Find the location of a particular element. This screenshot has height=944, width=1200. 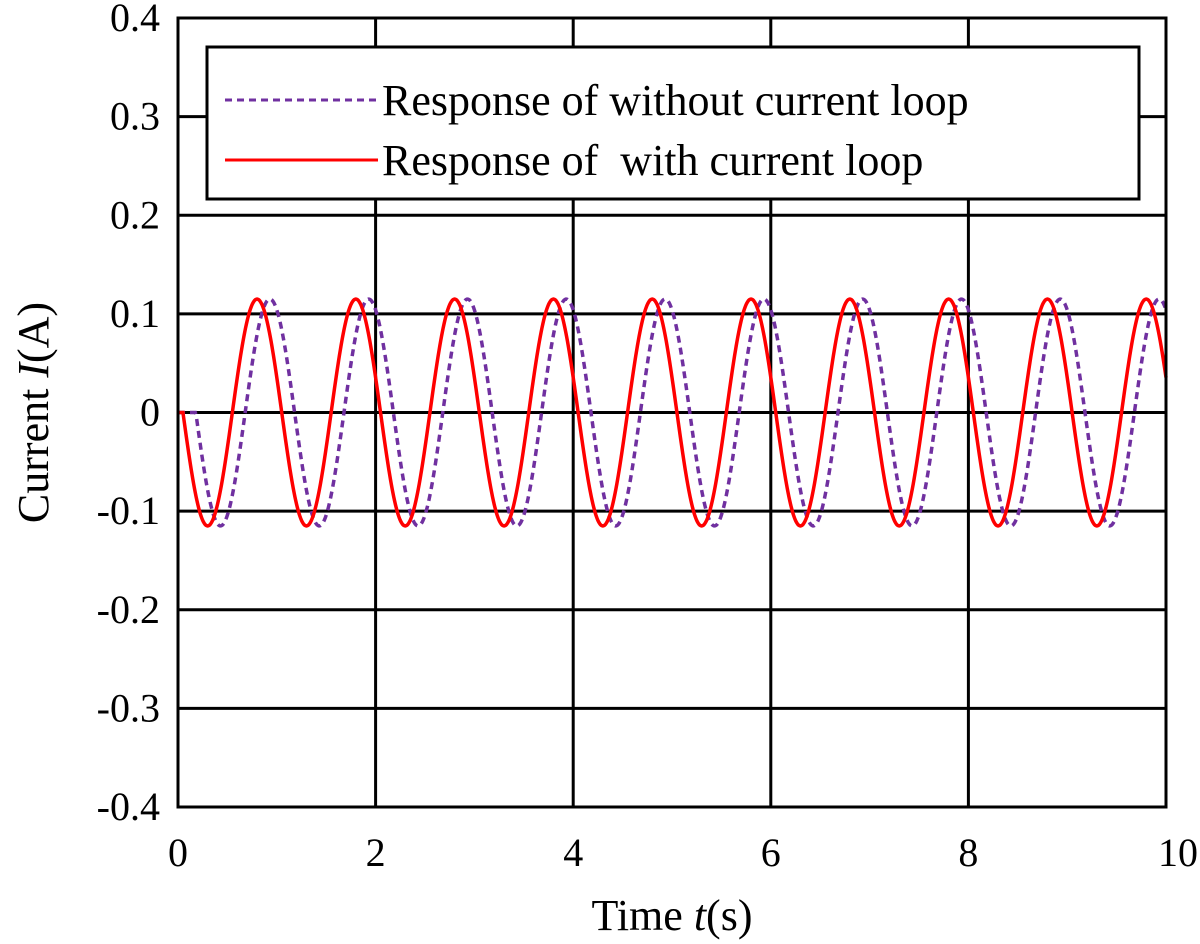

x-tick-label: 8 is located at coordinates (968, 852).